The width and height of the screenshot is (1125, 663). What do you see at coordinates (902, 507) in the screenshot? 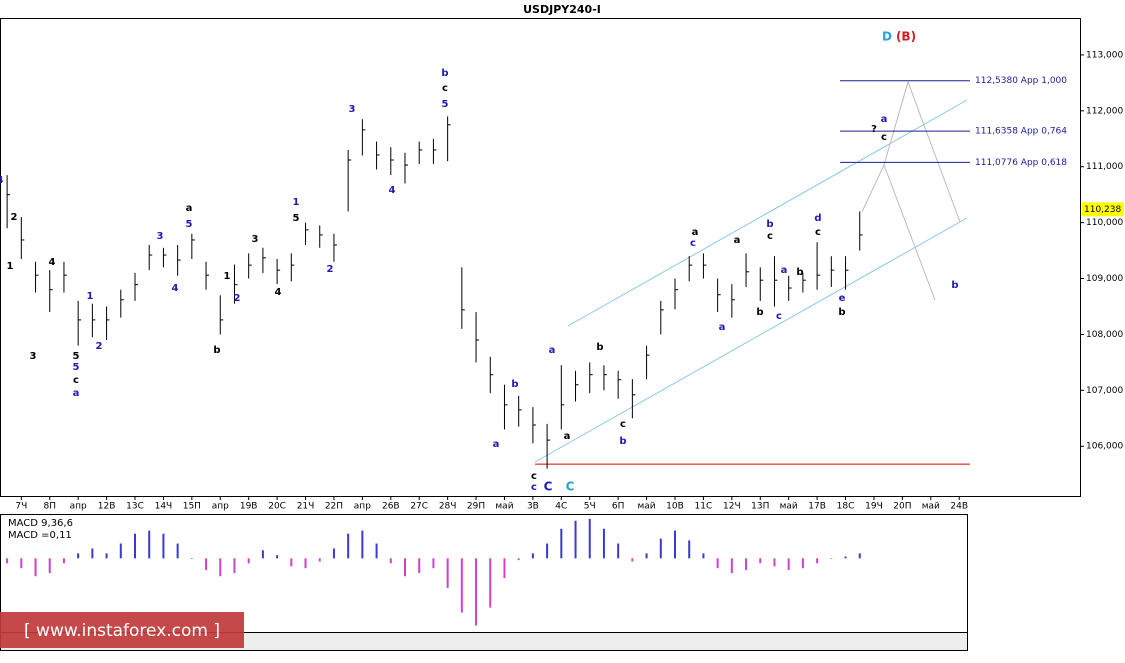
I see `x-tick-label: 20П` at bounding box center [902, 507].